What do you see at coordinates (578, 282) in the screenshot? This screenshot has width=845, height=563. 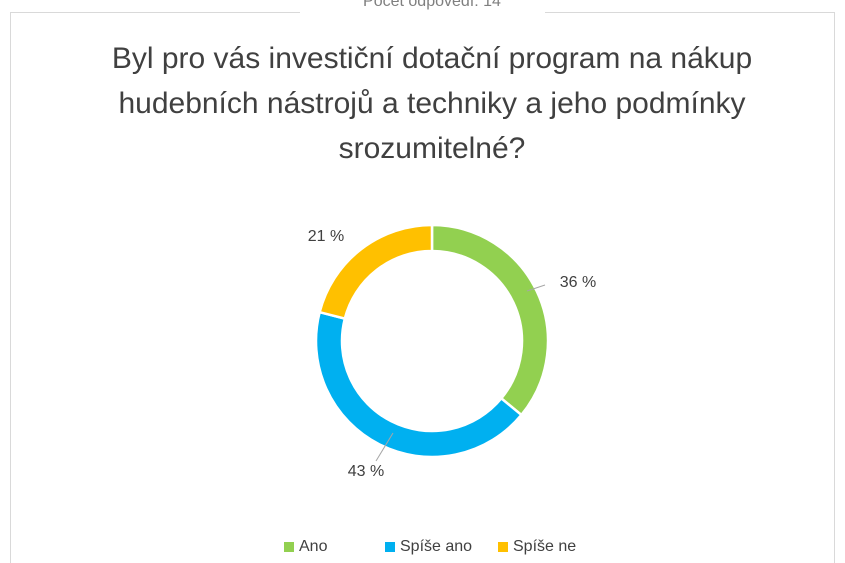 I see `data-label: 36 %` at bounding box center [578, 282].